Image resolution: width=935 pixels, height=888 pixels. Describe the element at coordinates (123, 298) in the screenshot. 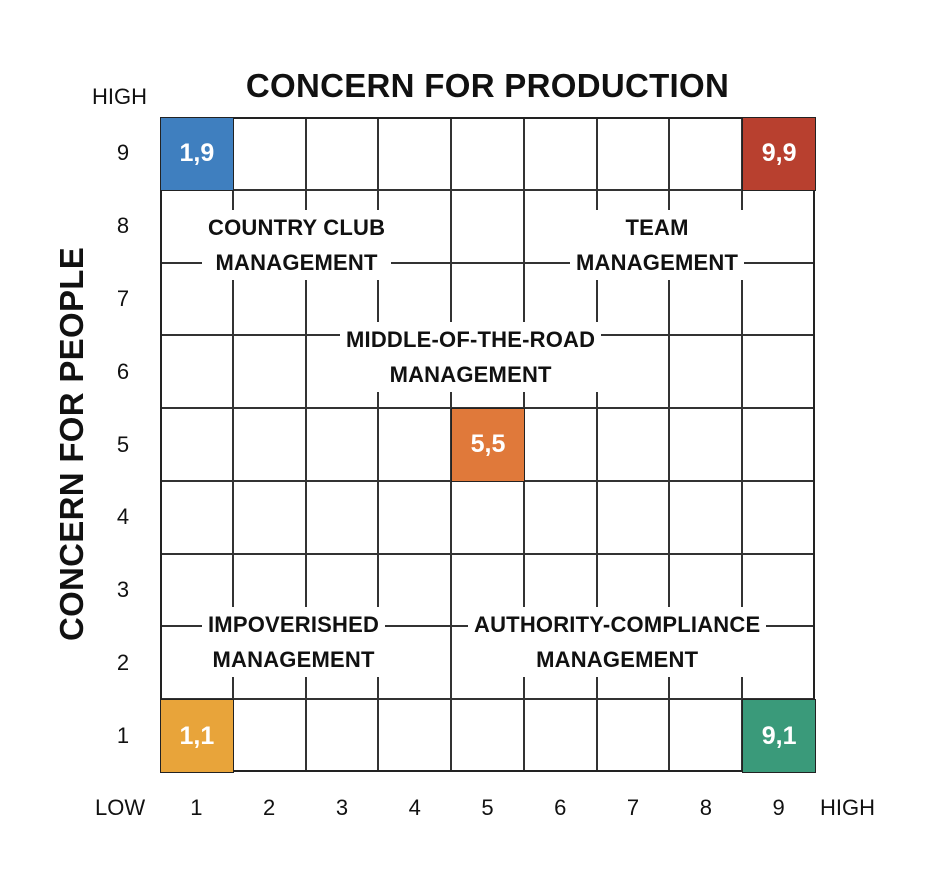

I see `y-tick-label: 7` at that location.